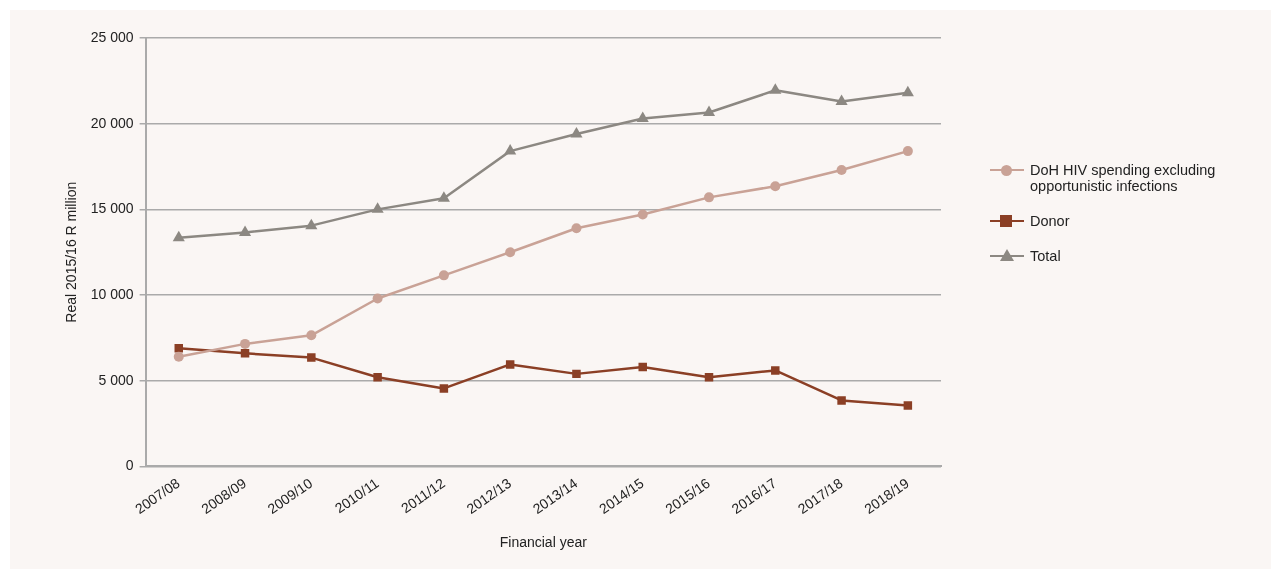 This screenshot has width=1281, height=569. Describe the element at coordinates (112, 36) in the screenshot. I see `y-tick-label: 25 000` at that location.